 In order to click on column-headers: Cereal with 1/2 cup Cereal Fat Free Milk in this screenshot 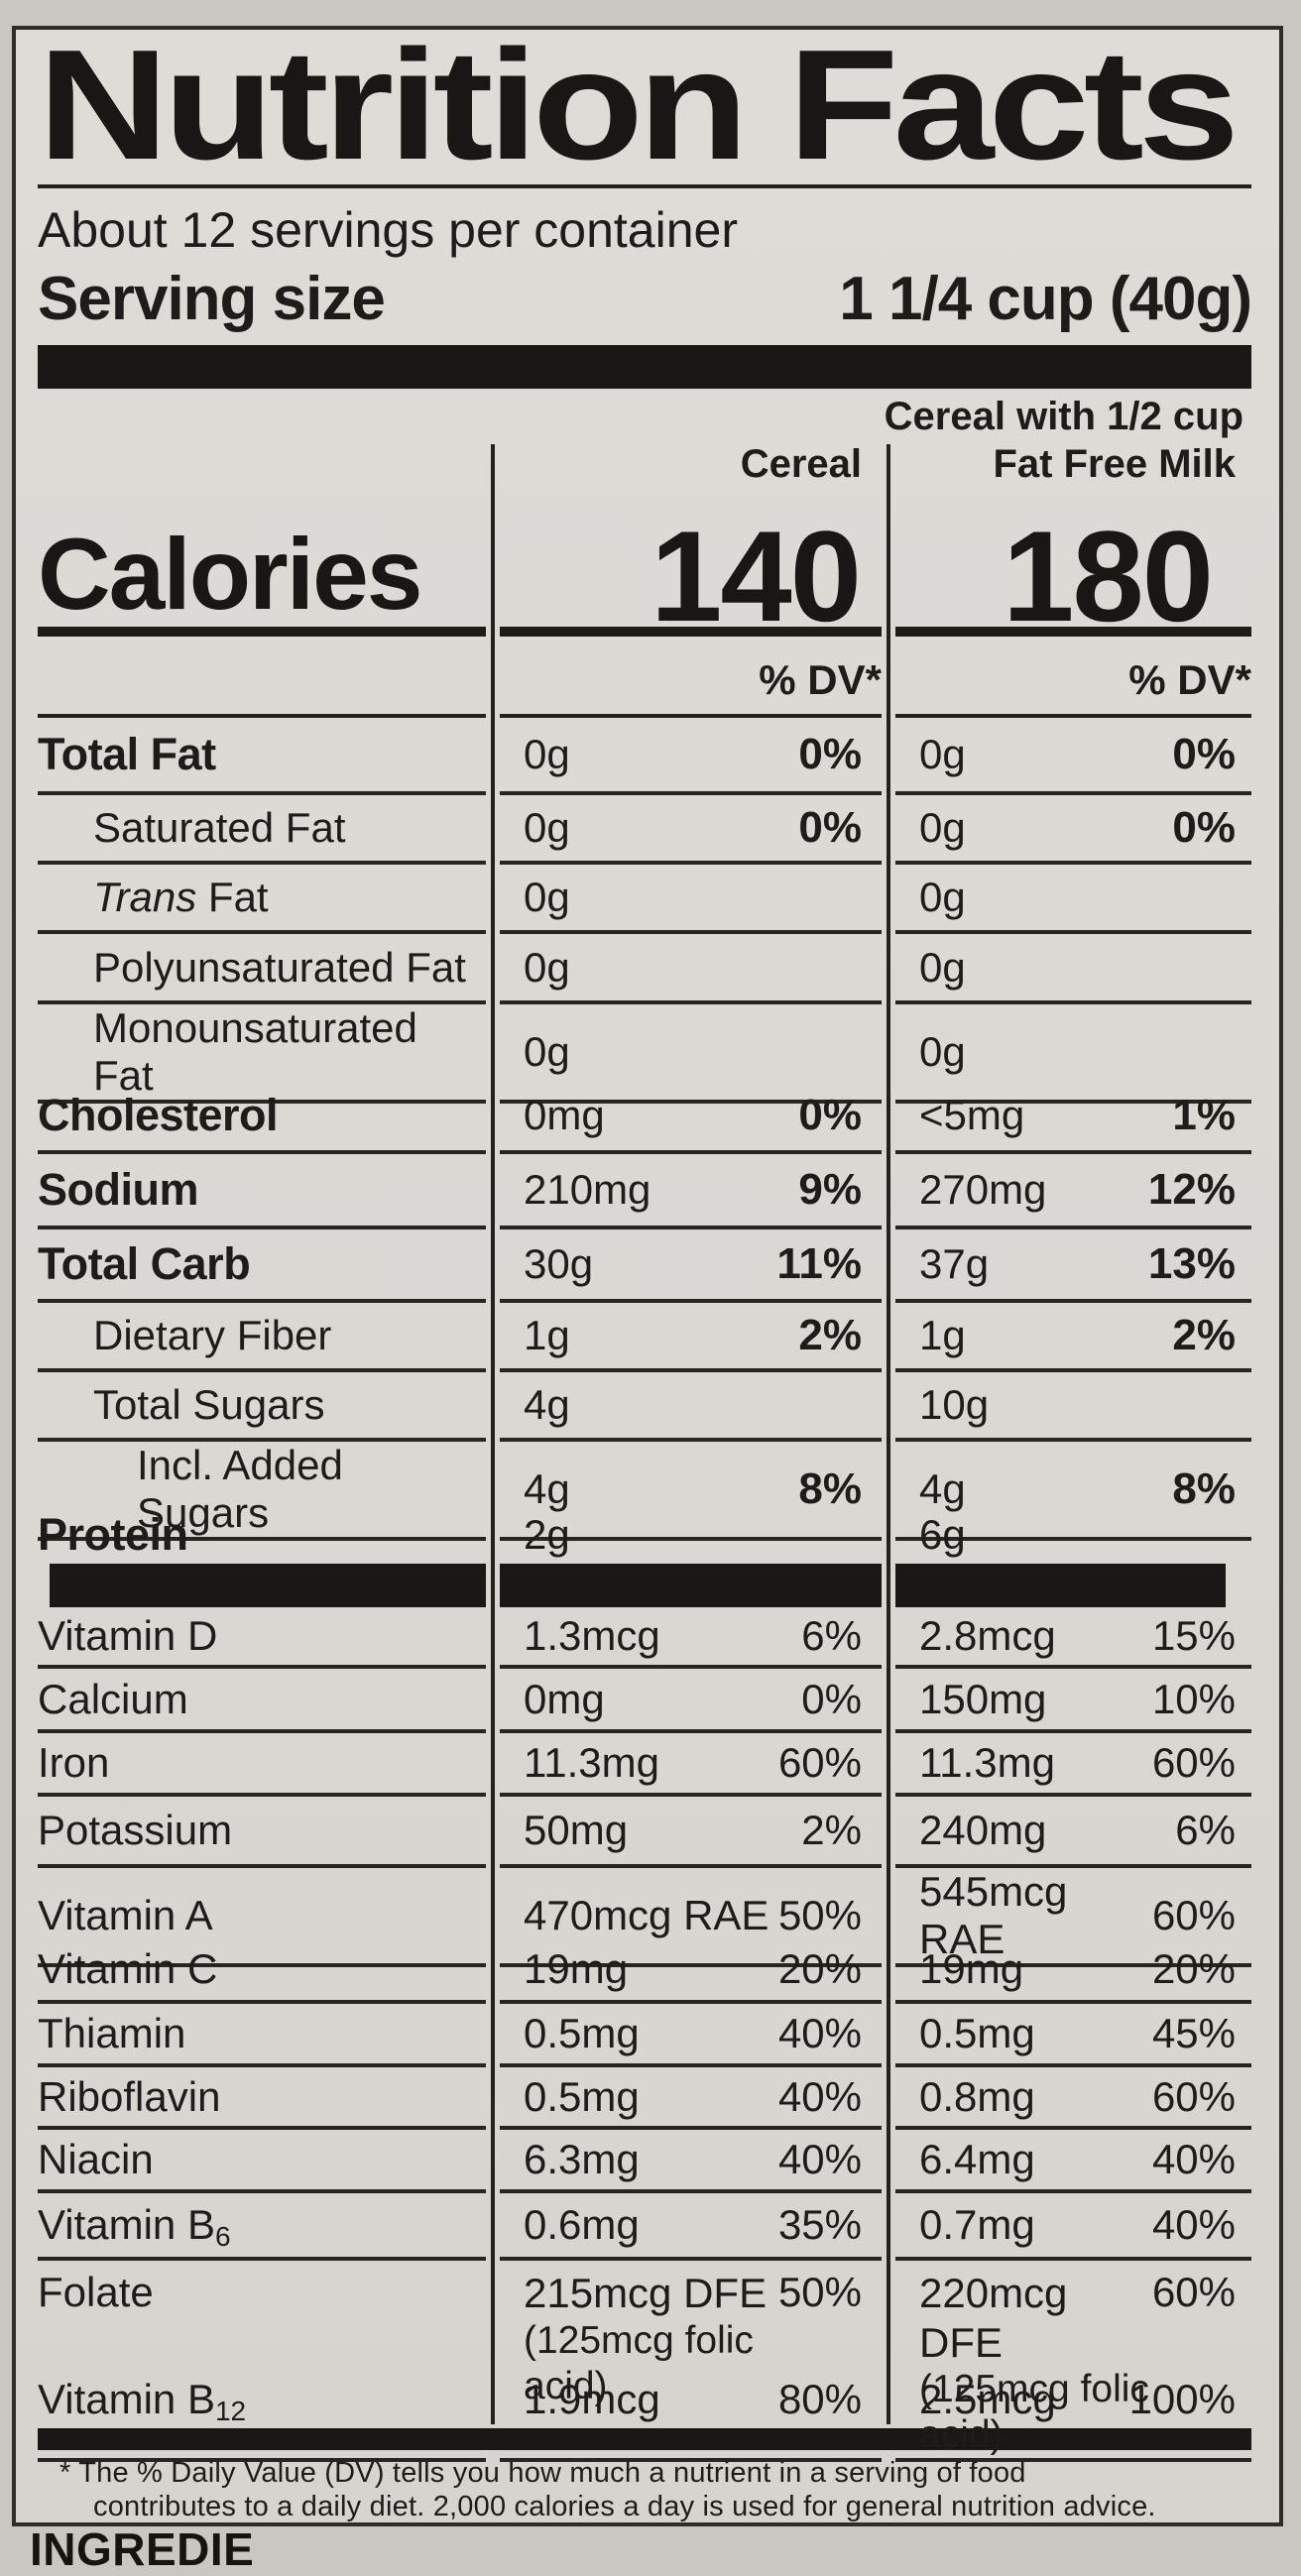, I will do `click(644, 450)`.